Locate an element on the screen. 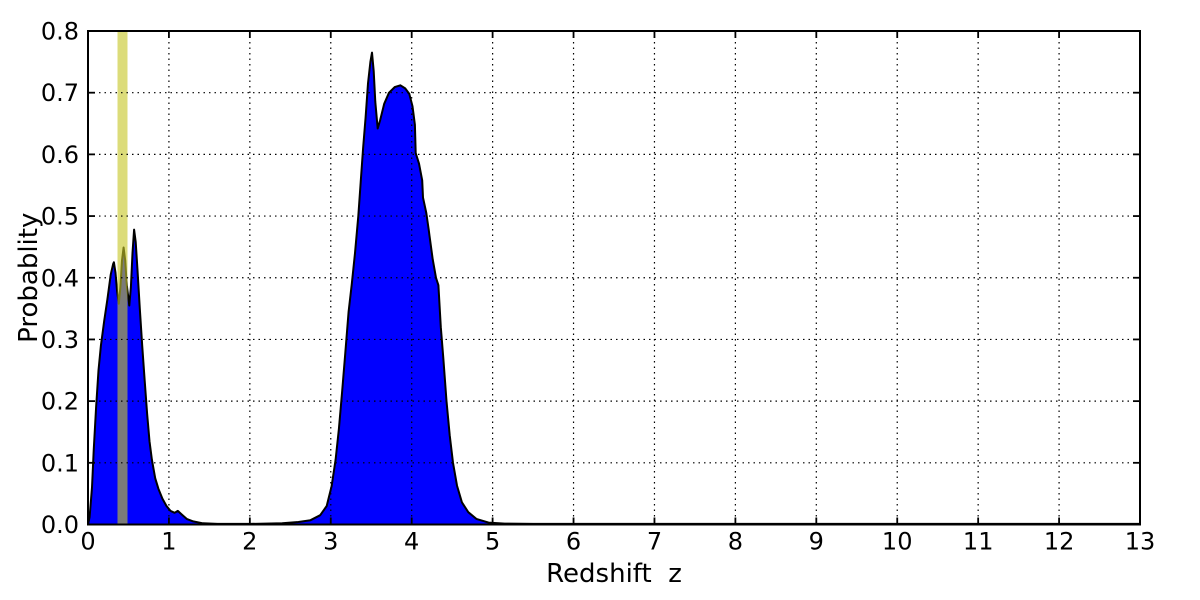  y-tick-label: 0.4 is located at coordinates (60, 278).